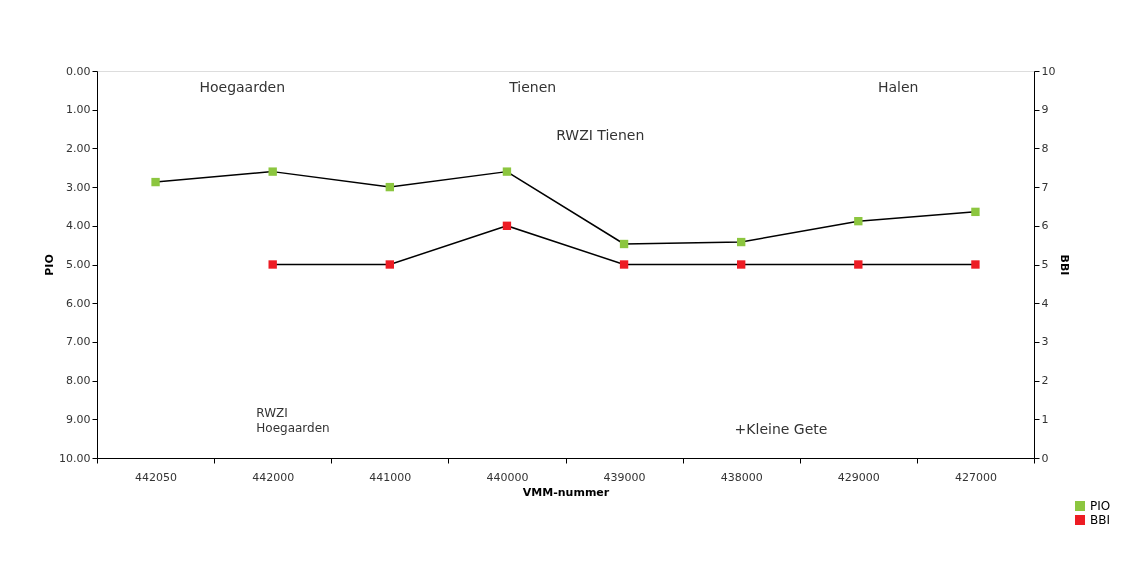 This screenshot has height=579, width=1133. What do you see at coordinates (1100, 506) in the screenshot?
I see `legend-label: PIO` at bounding box center [1100, 506].